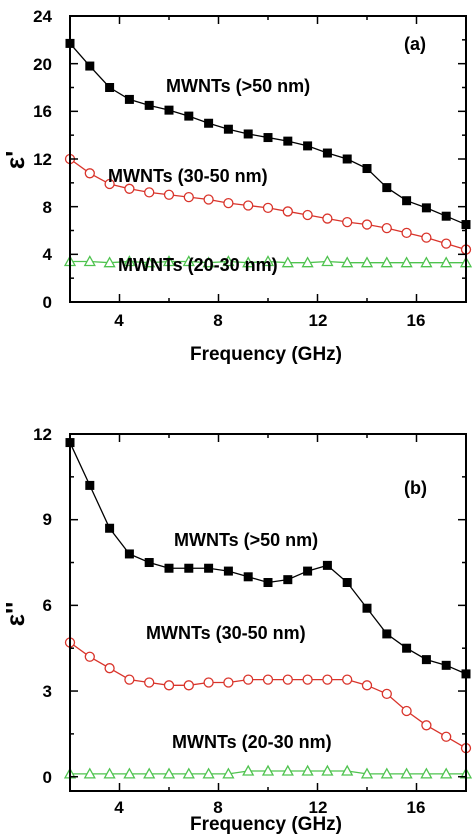 This screenshot has height=834, width=474. I want to click on panel-b-series-label-20-30: MWNTs (20-30 nm), so click(252, 742).